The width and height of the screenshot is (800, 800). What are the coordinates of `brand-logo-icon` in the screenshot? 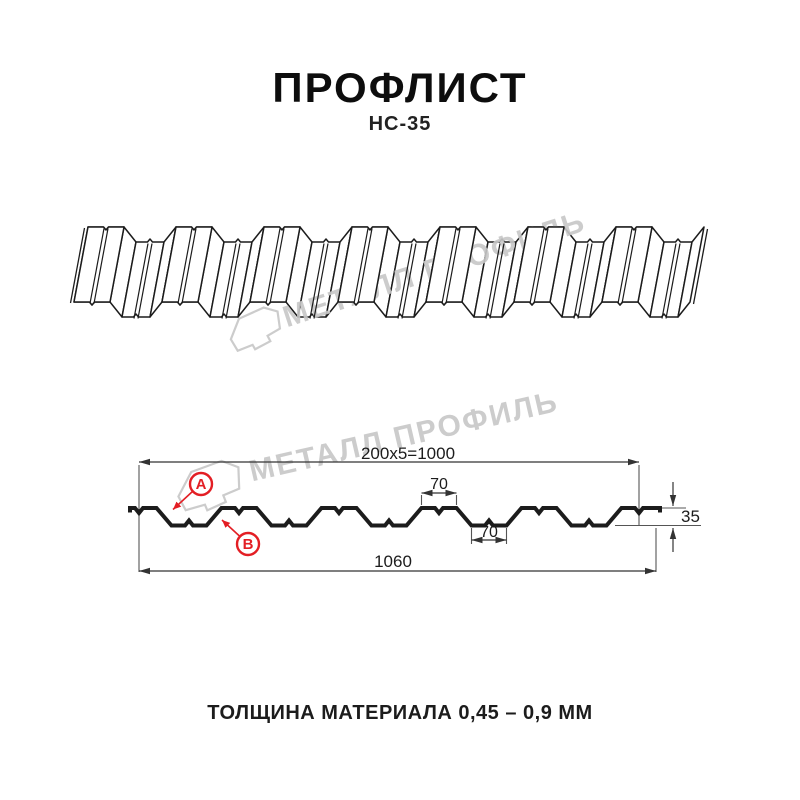 It's located at (255, 329).